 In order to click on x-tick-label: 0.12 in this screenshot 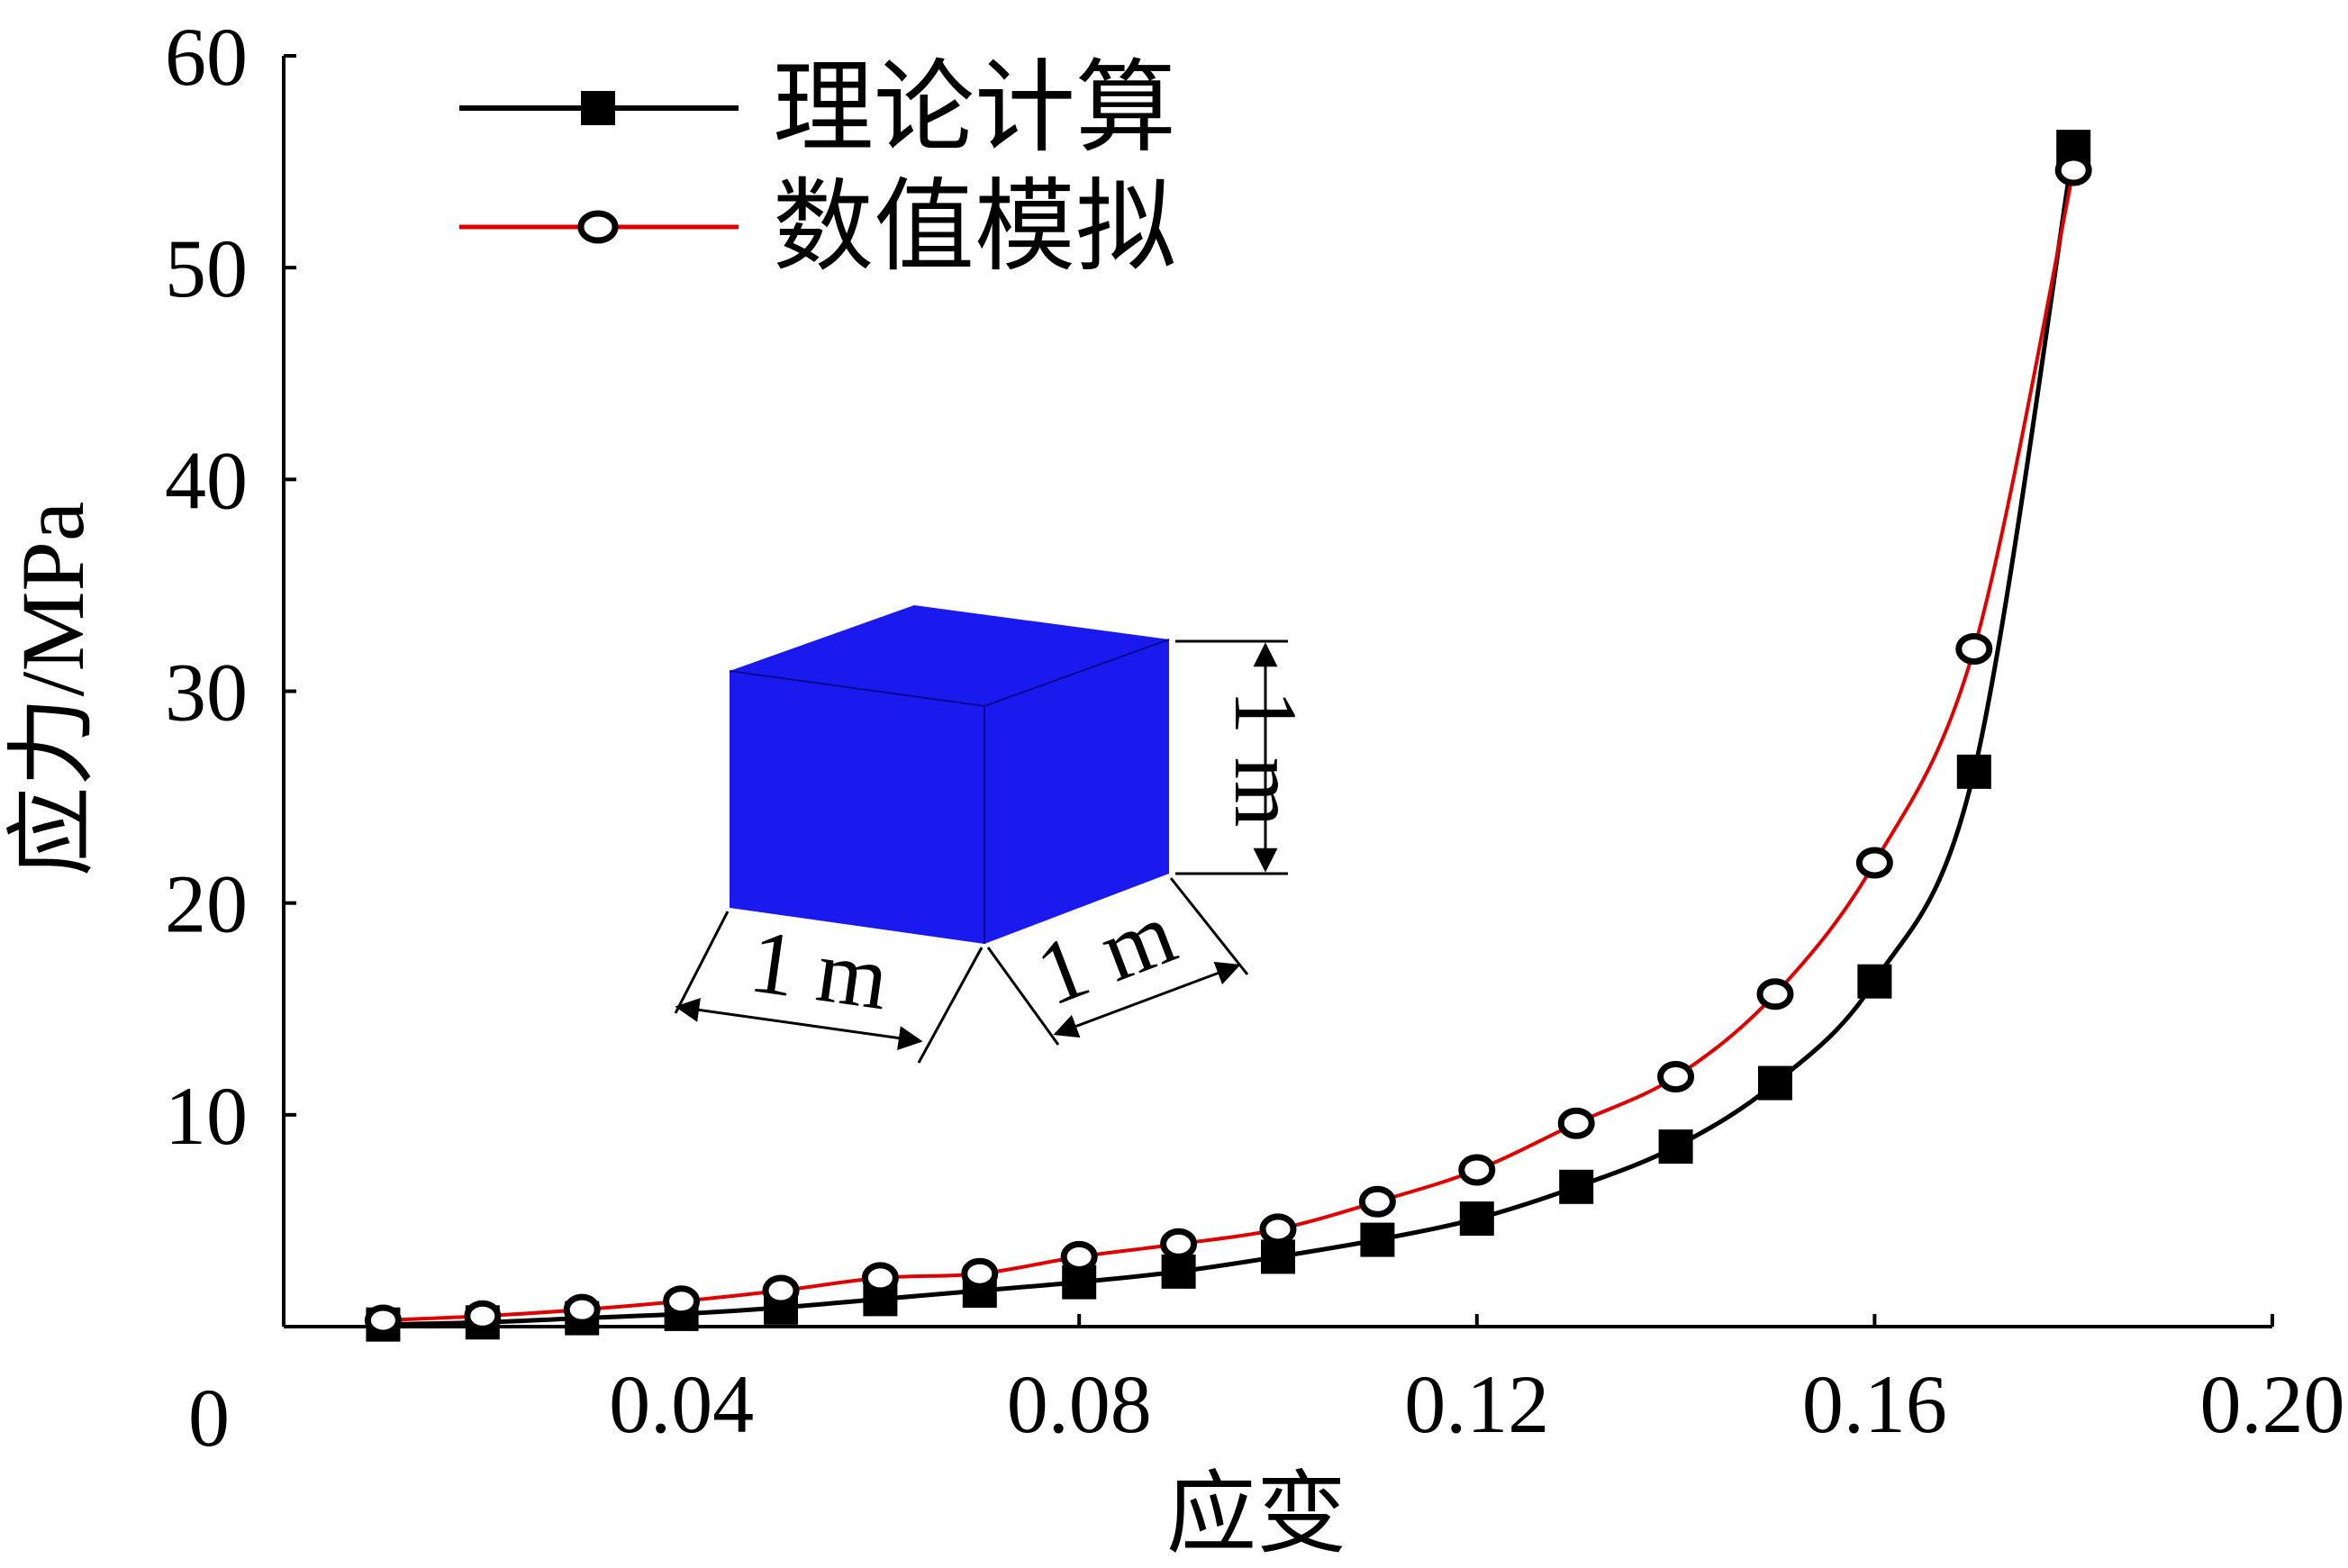, I will do `click(1476, 1404)`.